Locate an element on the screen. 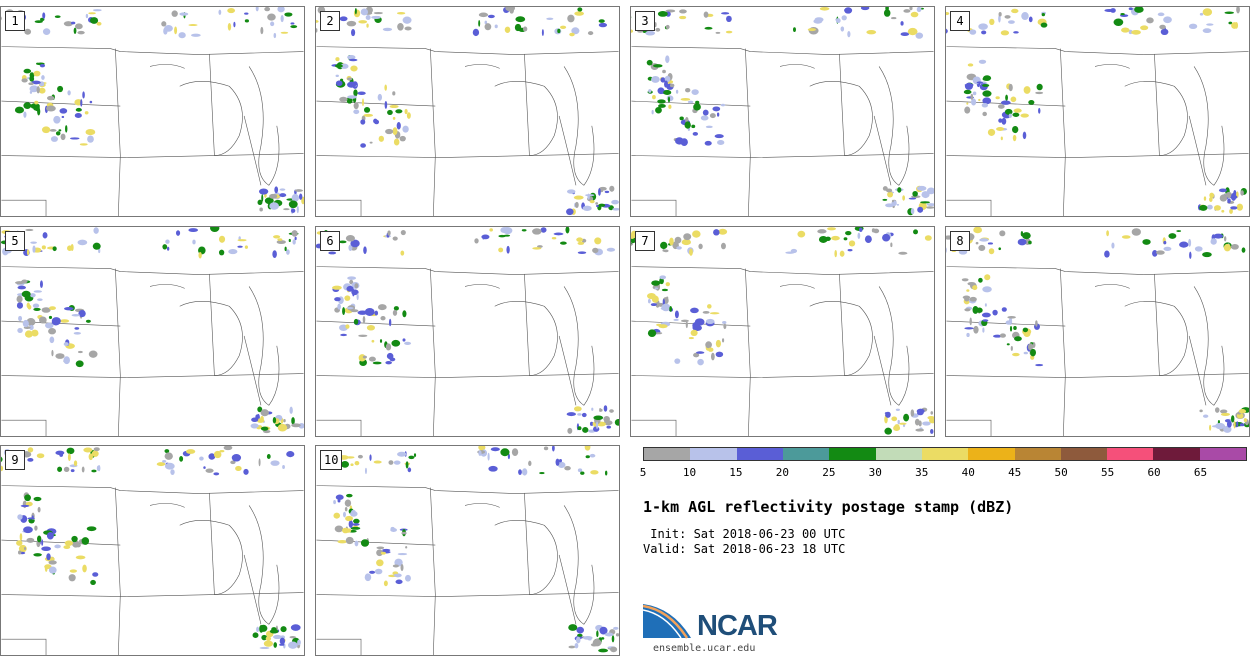 The image size is (1260, 657). reflectivity-map is located at coordinates (1097, 331).